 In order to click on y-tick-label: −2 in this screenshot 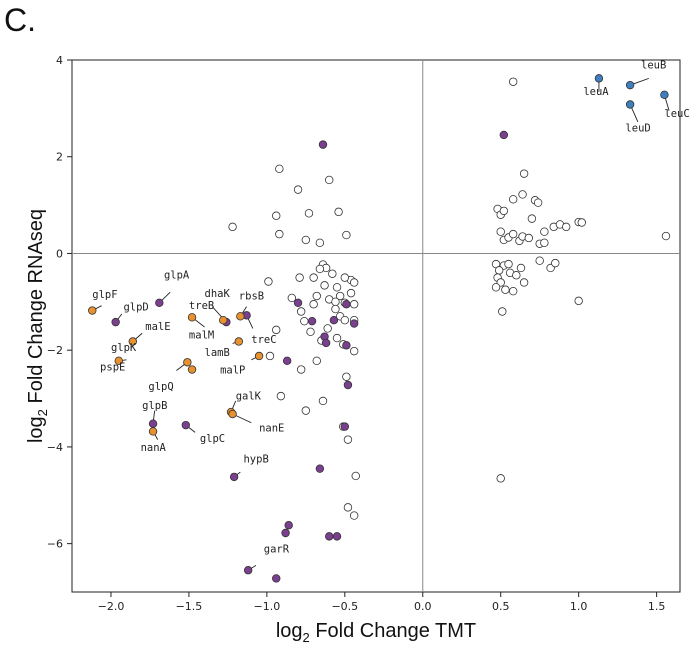, I will do `click(55, 350)`.